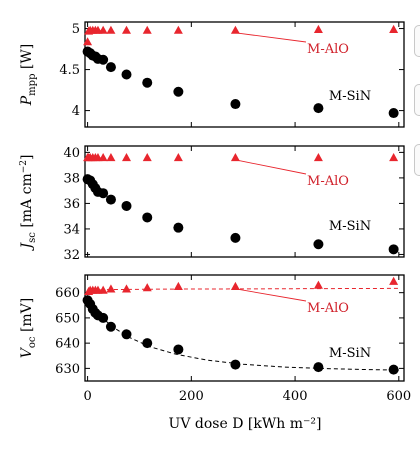 The image size is (420, 456). What do you see at coordinates (28, 328) in the screenshot?
I see `y-axis-label: Voc [mV]` at bounding box center [28, 328].